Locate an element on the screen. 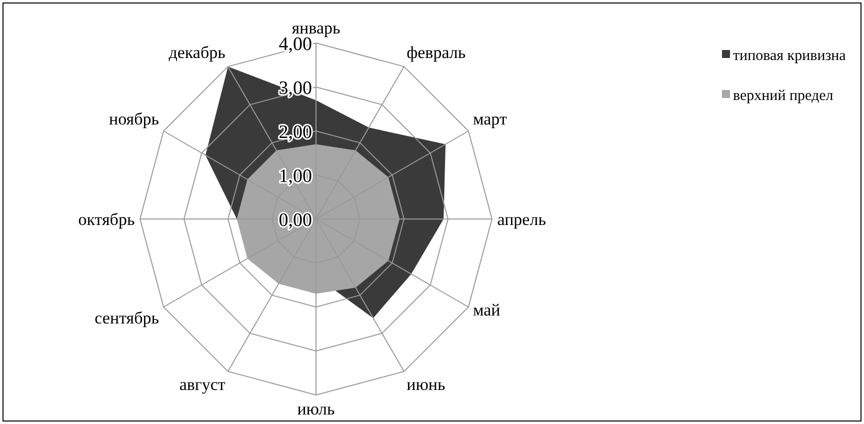 This screenshot has width=864, height=424. spoke-label: март is located at coordinates (490, 118).